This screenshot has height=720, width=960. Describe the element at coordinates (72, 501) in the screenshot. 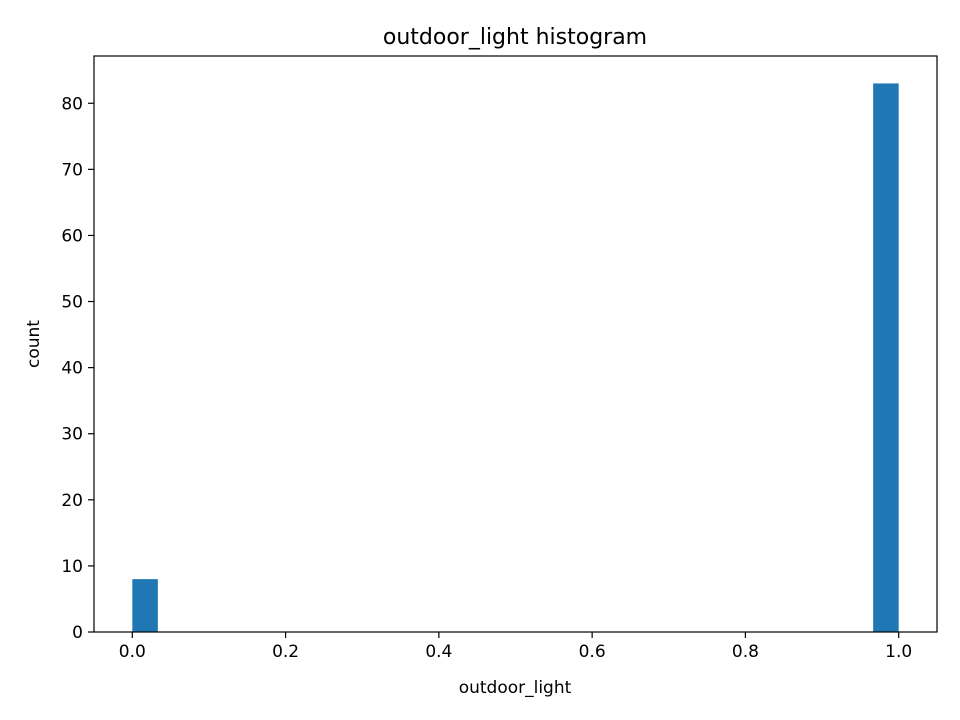

I see `y-tick-label: 20` at that location.